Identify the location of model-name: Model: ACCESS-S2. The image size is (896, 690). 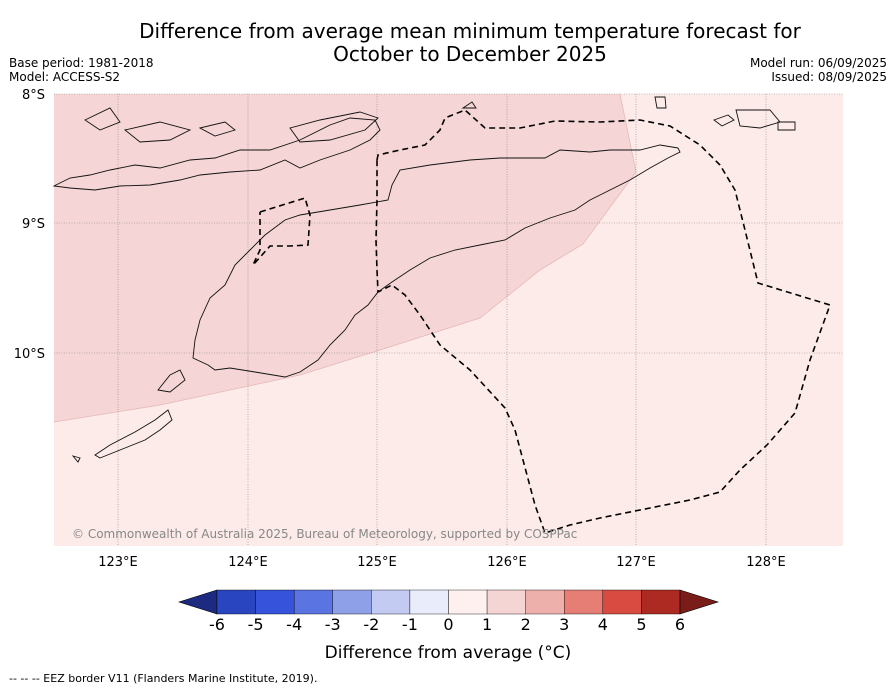
(65, 77).